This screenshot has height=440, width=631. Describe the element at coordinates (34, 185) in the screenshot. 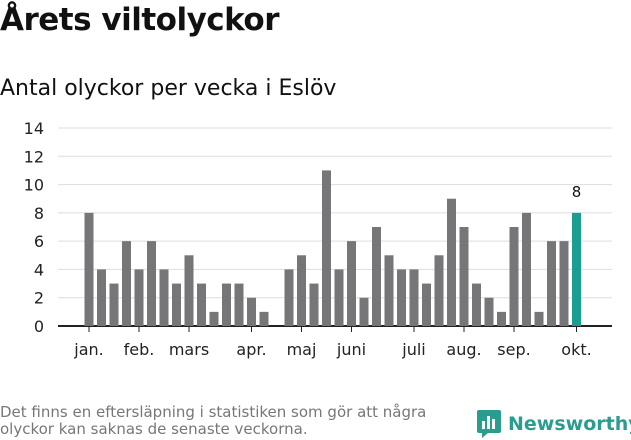

I see `y-tick-label: 10` at that location.